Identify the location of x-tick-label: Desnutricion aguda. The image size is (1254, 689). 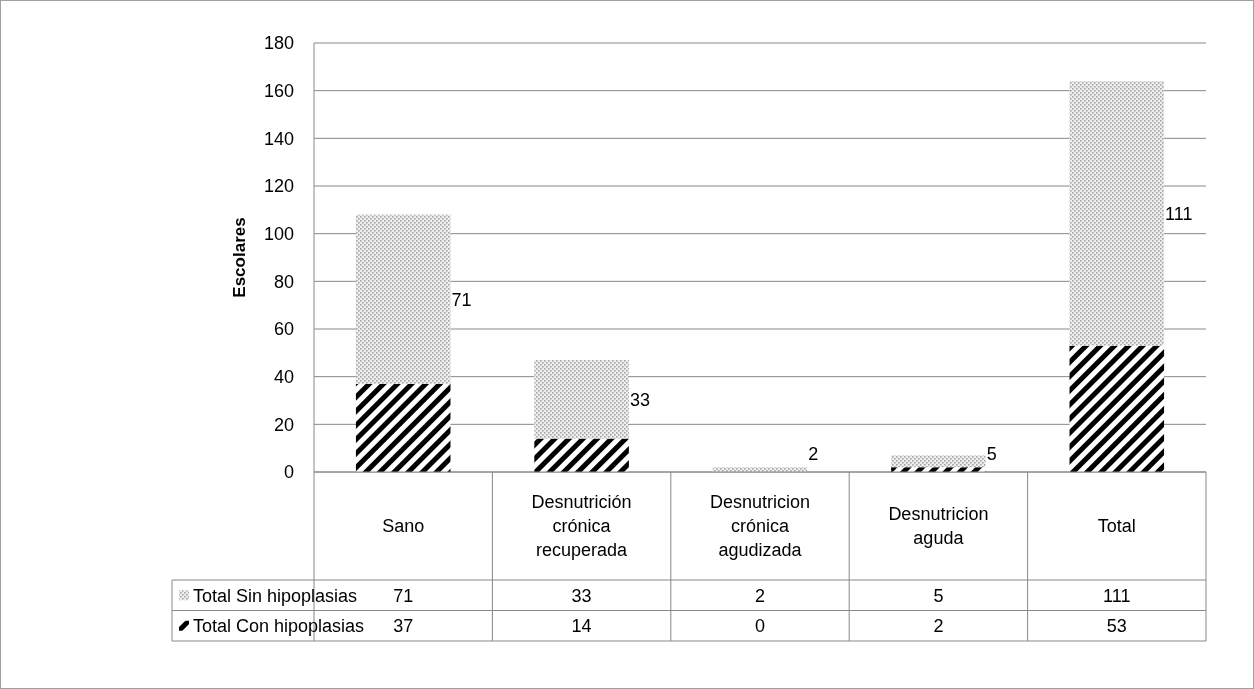
(938, 526).